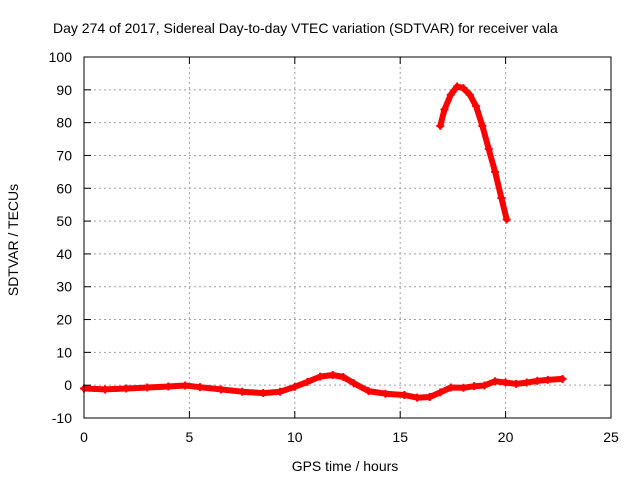  I want to click on y-tick-label: 100, so click(61, 57).